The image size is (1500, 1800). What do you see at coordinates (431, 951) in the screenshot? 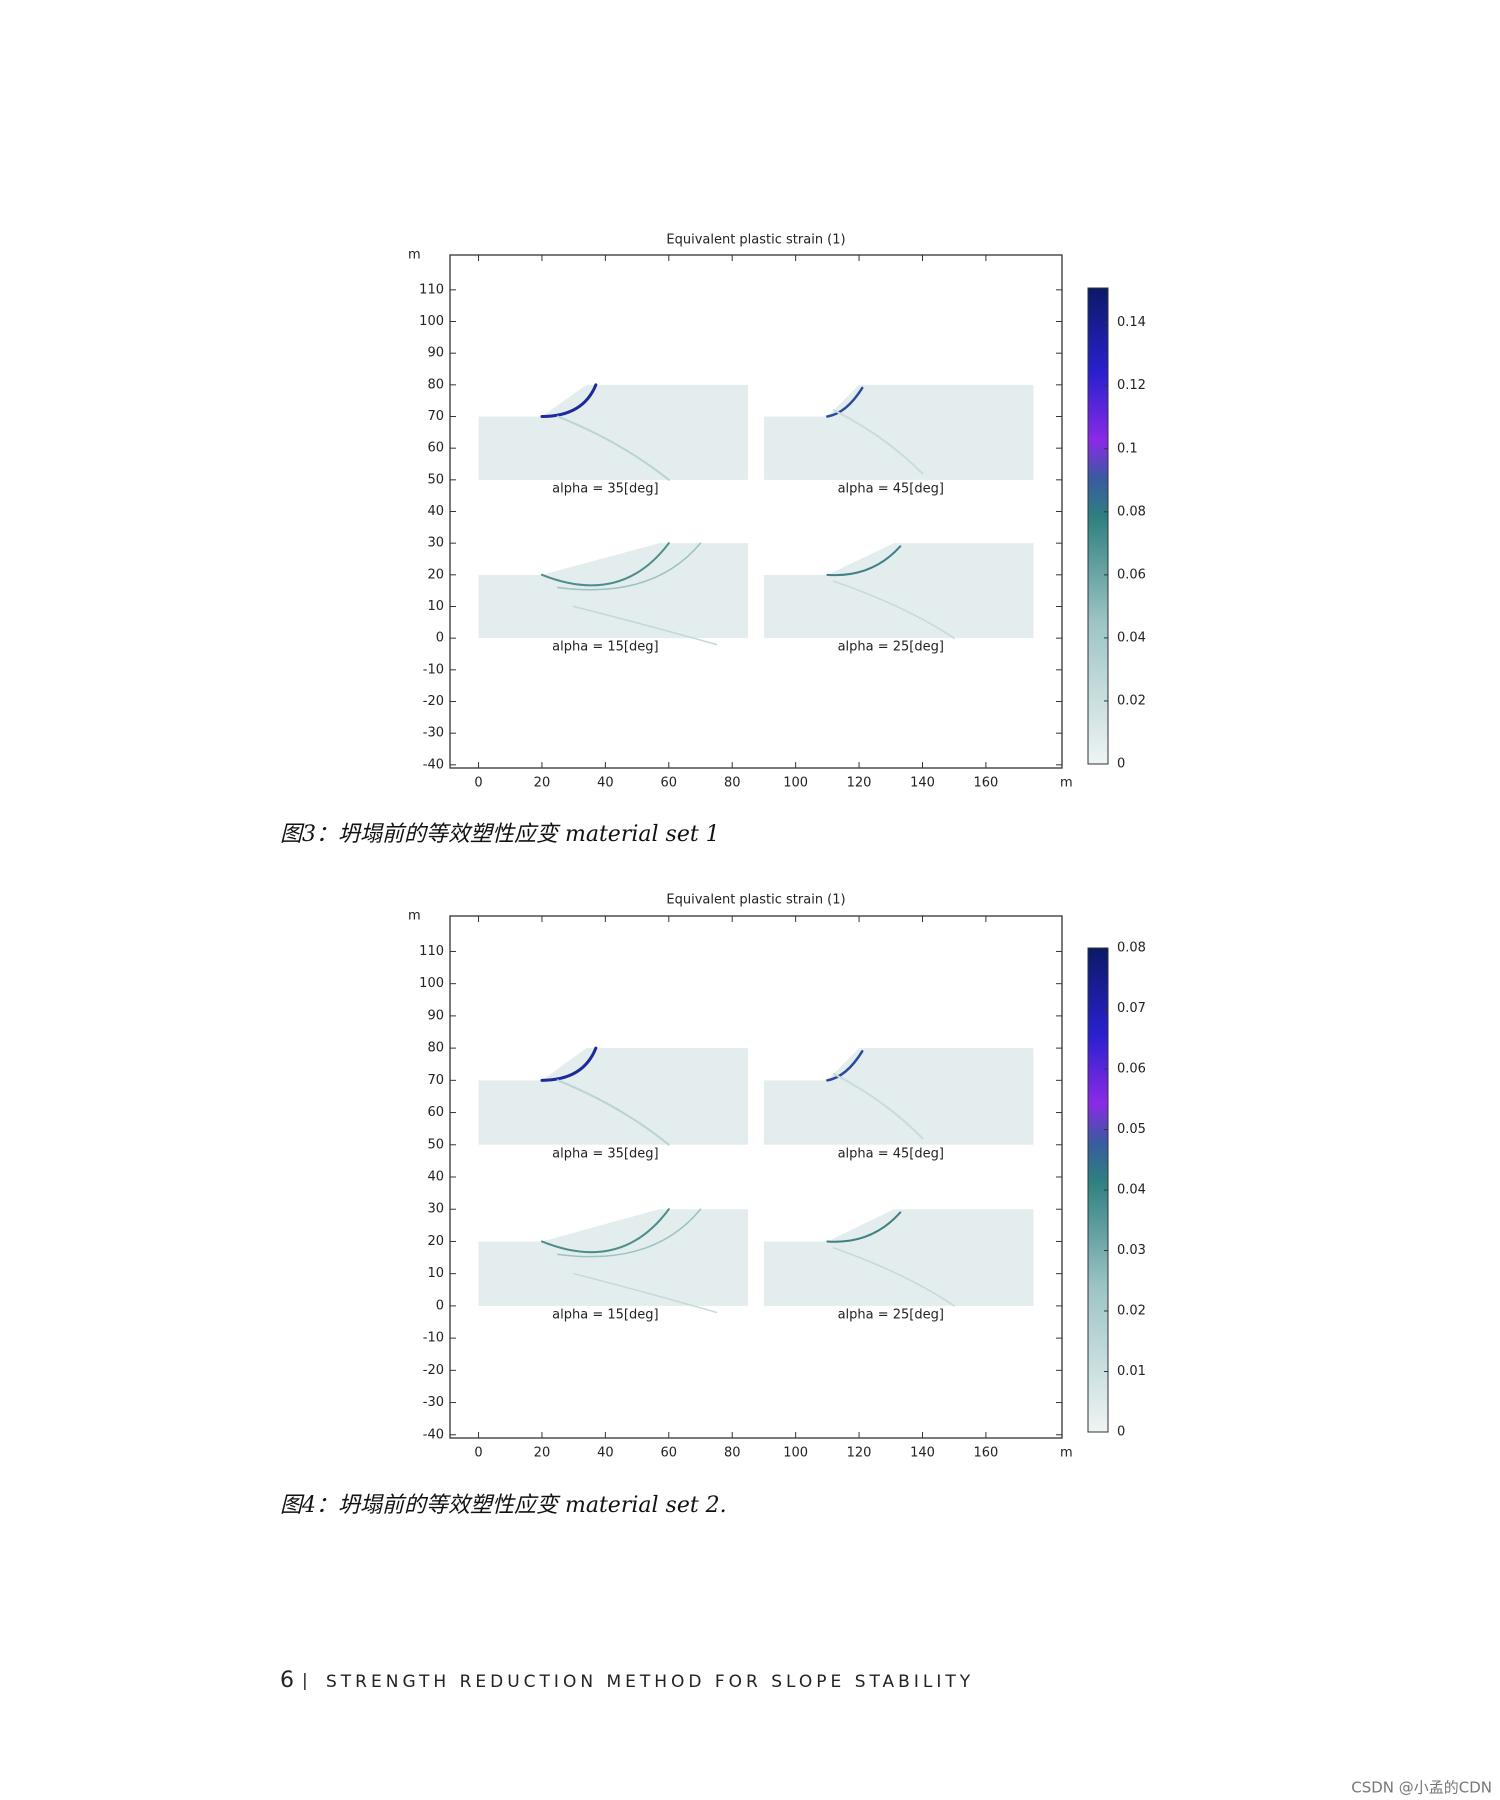
I see `y-tick-label: 110` at bounding box center [431, 951].